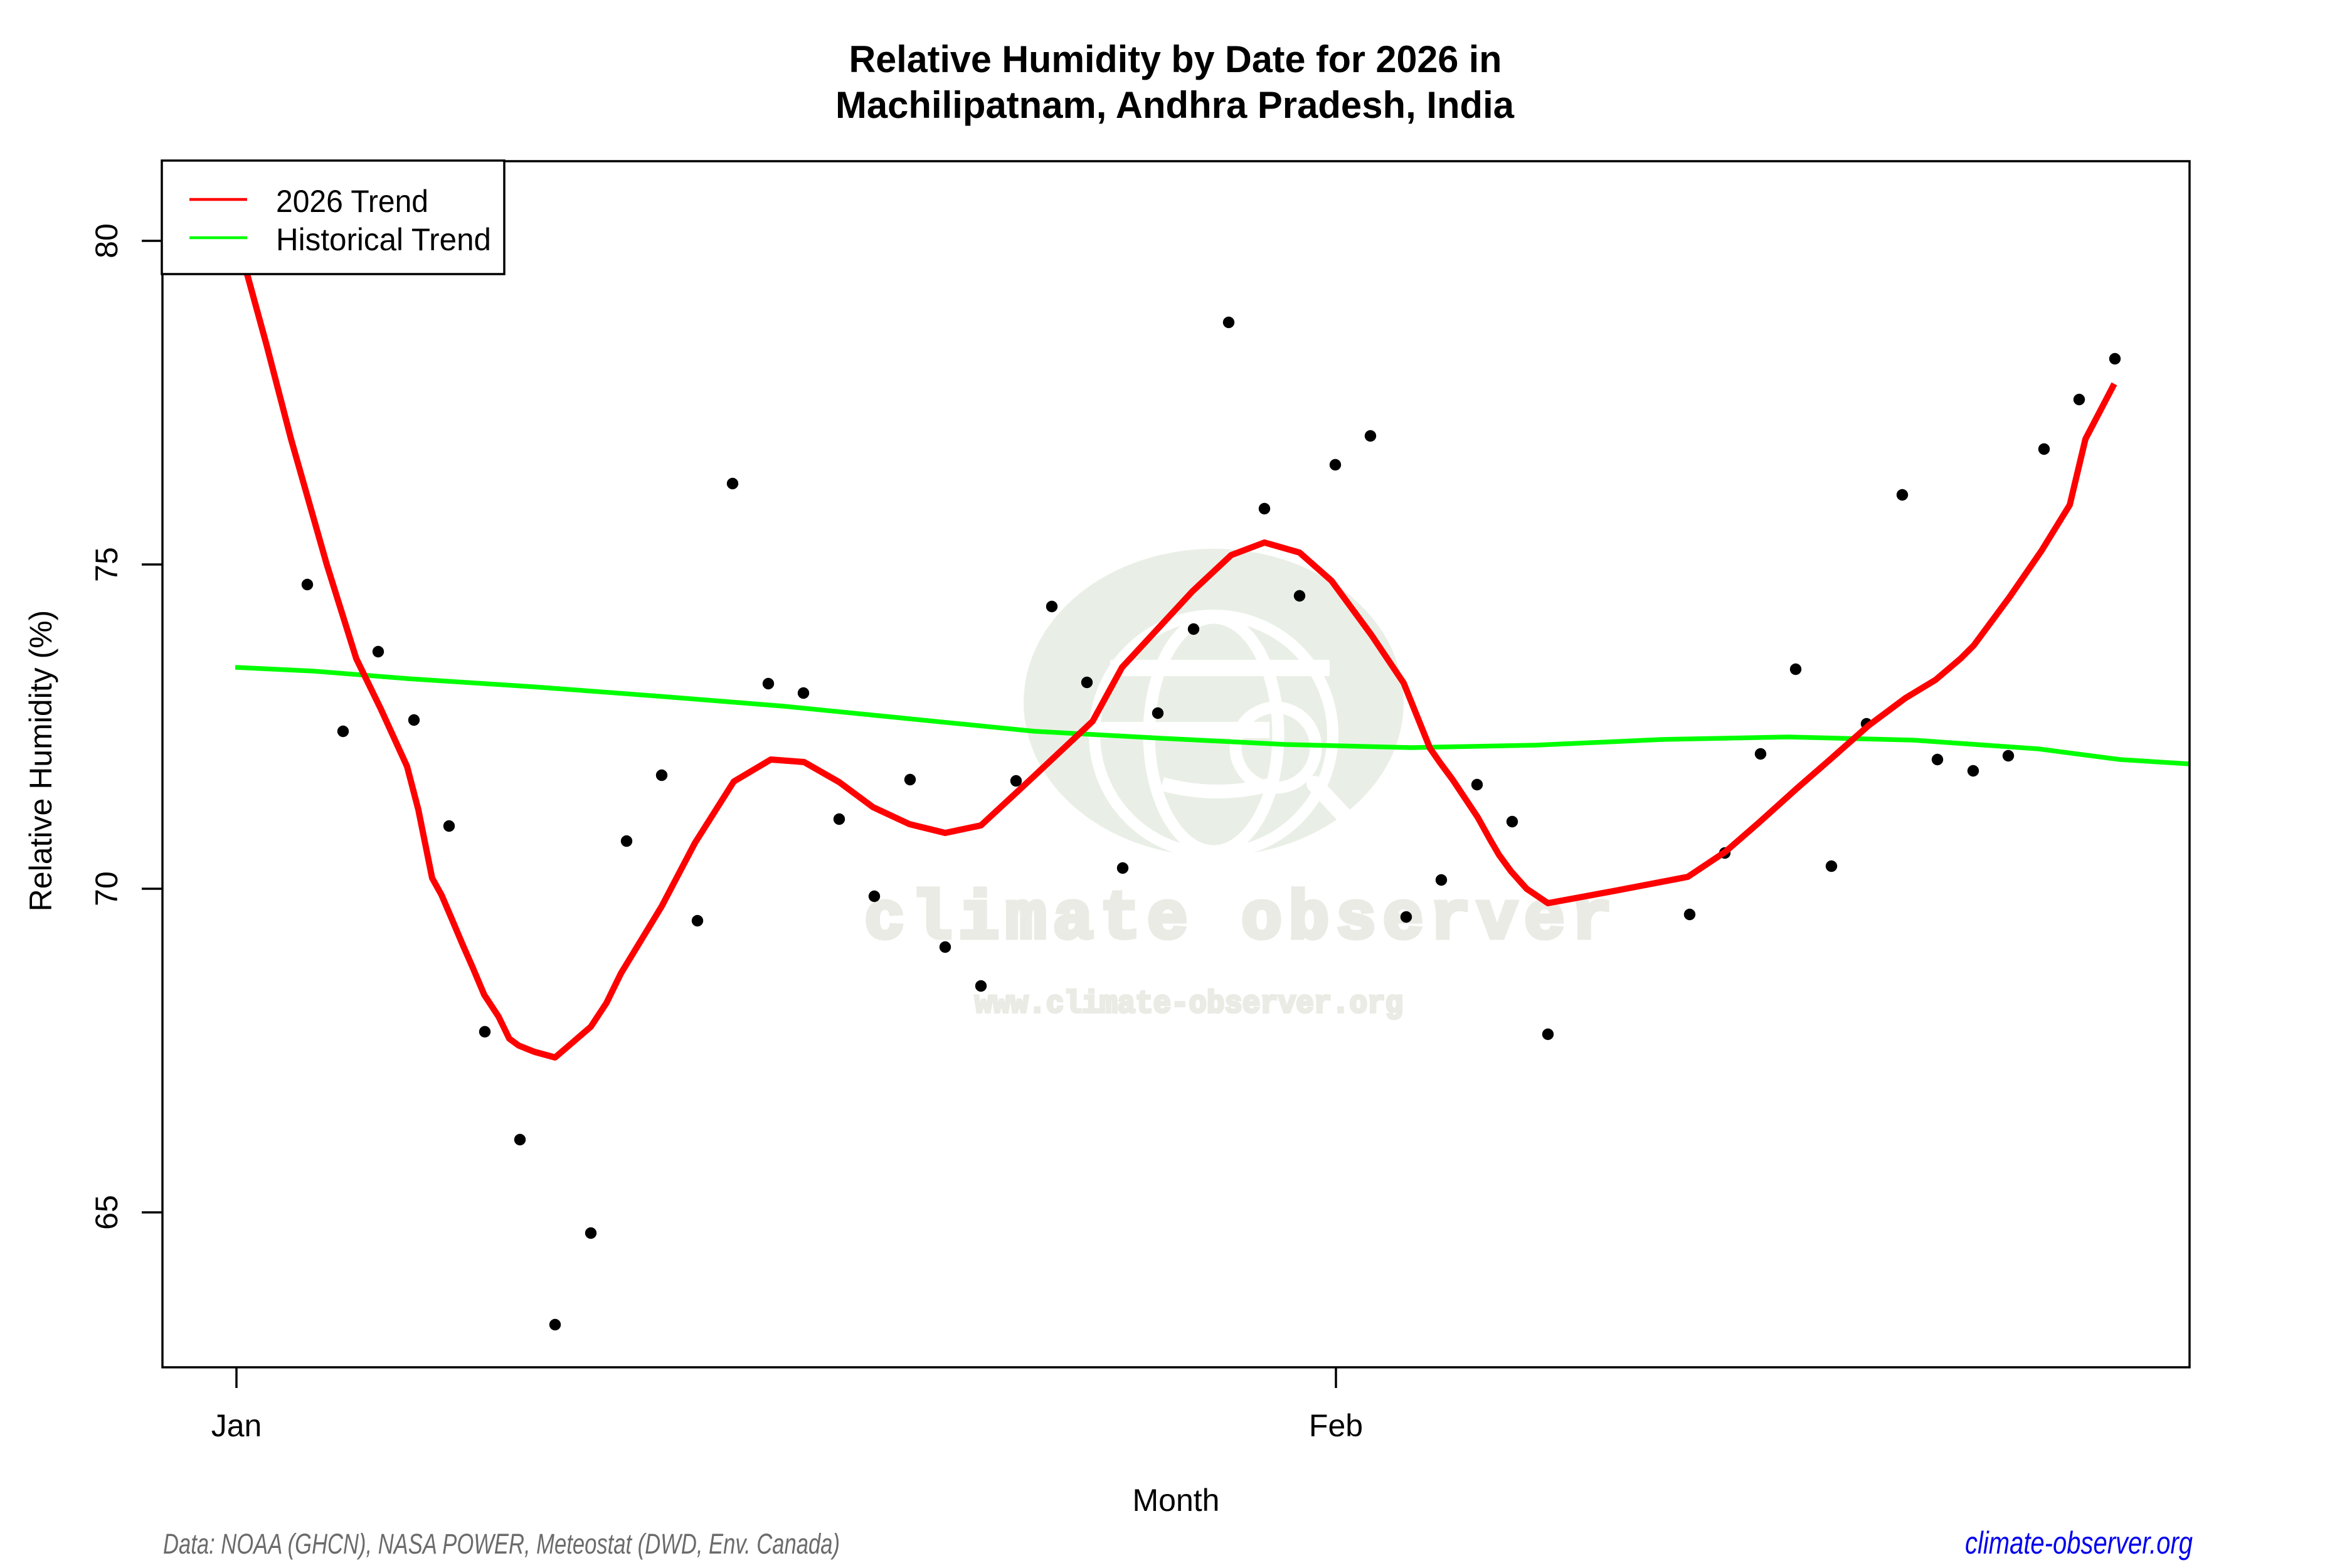 The width and height of the screenshot is (2352, 1568). What do you see at coordinates (2079, 1543) in the screenshot?
I see `svg-text: climate-observer.org` at bounding box center [2079, 1543].